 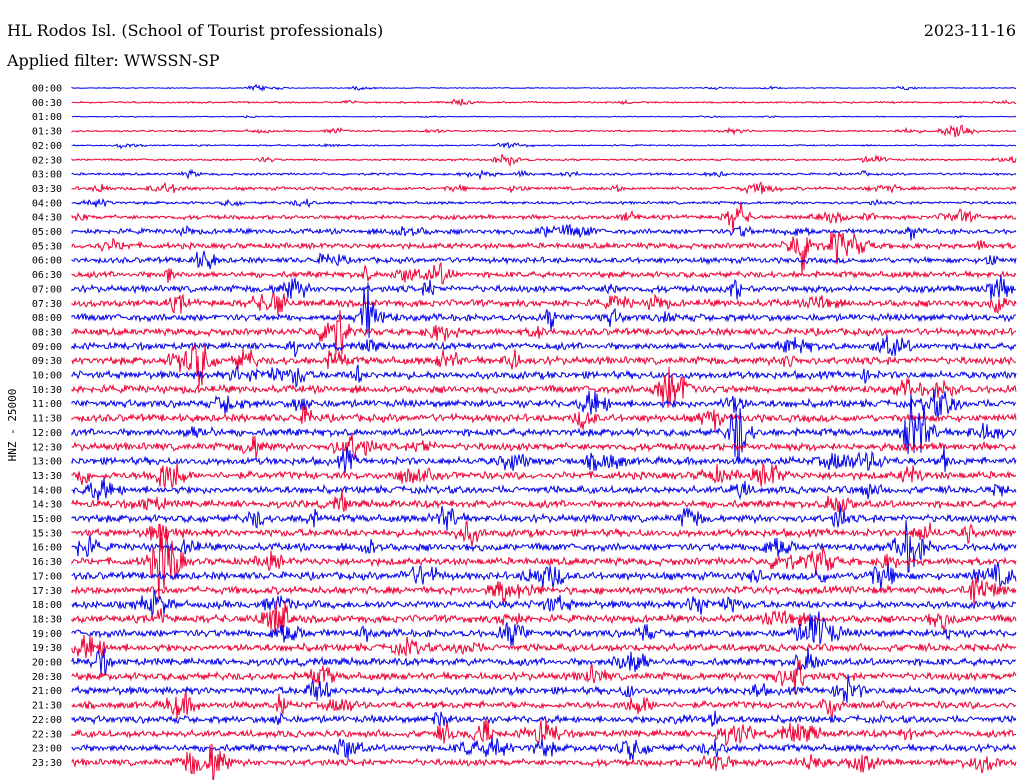 I want to click on row-time-label: 00:30, so click(x=47, y=103).